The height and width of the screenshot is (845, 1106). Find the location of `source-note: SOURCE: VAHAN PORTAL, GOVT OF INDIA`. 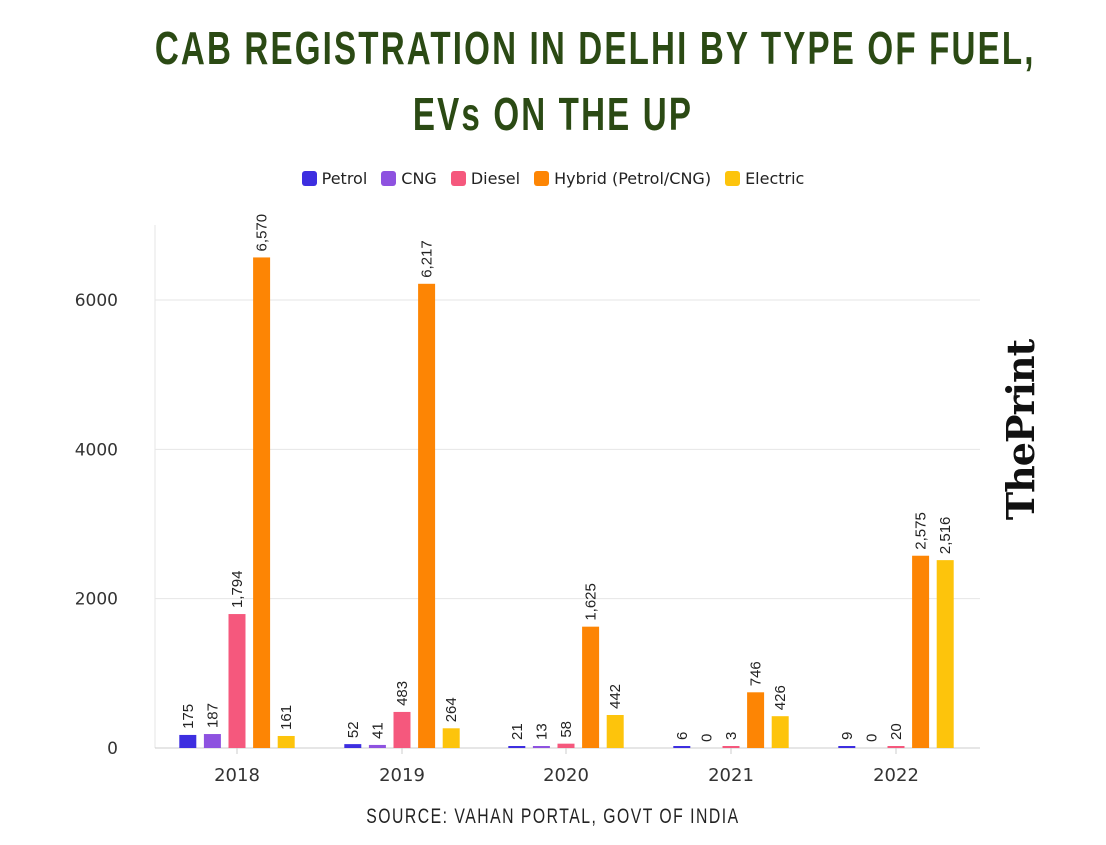

source-note: SOURCE: VAHAN PORTAL, GOVT OF INDIA is located at coordinates (553, 816).